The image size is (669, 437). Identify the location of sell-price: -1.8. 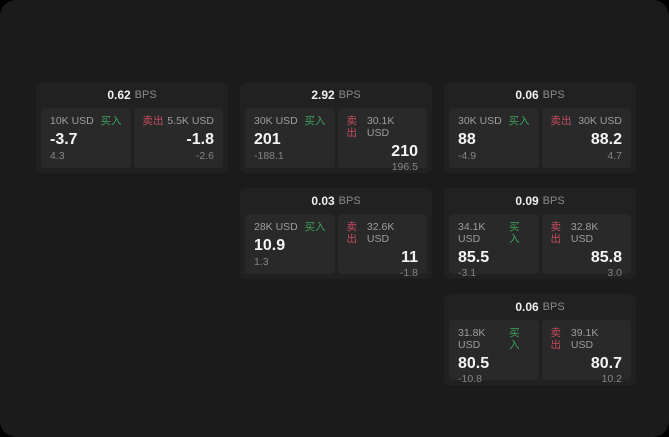
(200, 139).